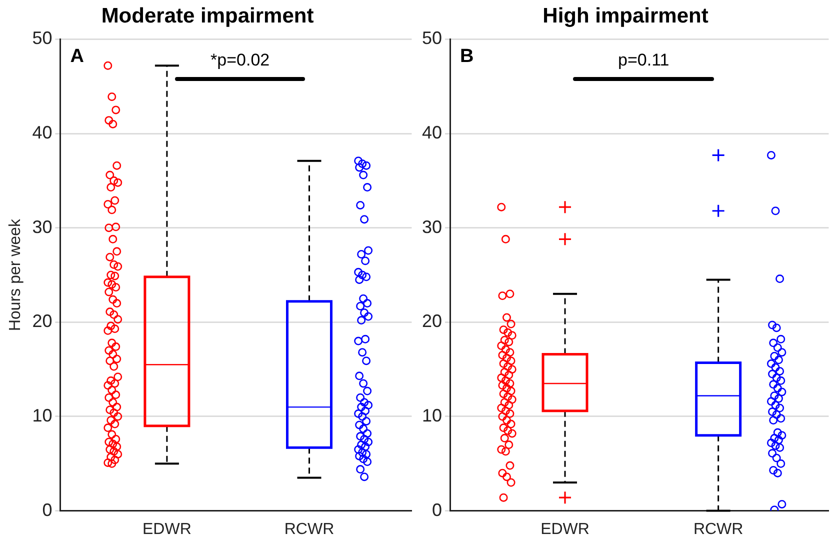 The image size is (834, 542). What do you see at coordinates (644, 60) in the screenshot?
I see `annotation: p=0.11` at bounding box center [644, 60].